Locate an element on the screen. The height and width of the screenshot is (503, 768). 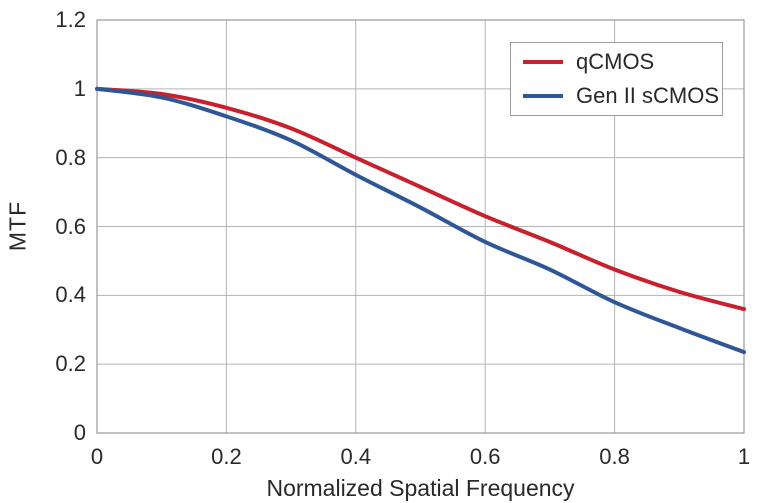
legend: qCMOS Gen II sCMOS is located at coordinates (616, 79).